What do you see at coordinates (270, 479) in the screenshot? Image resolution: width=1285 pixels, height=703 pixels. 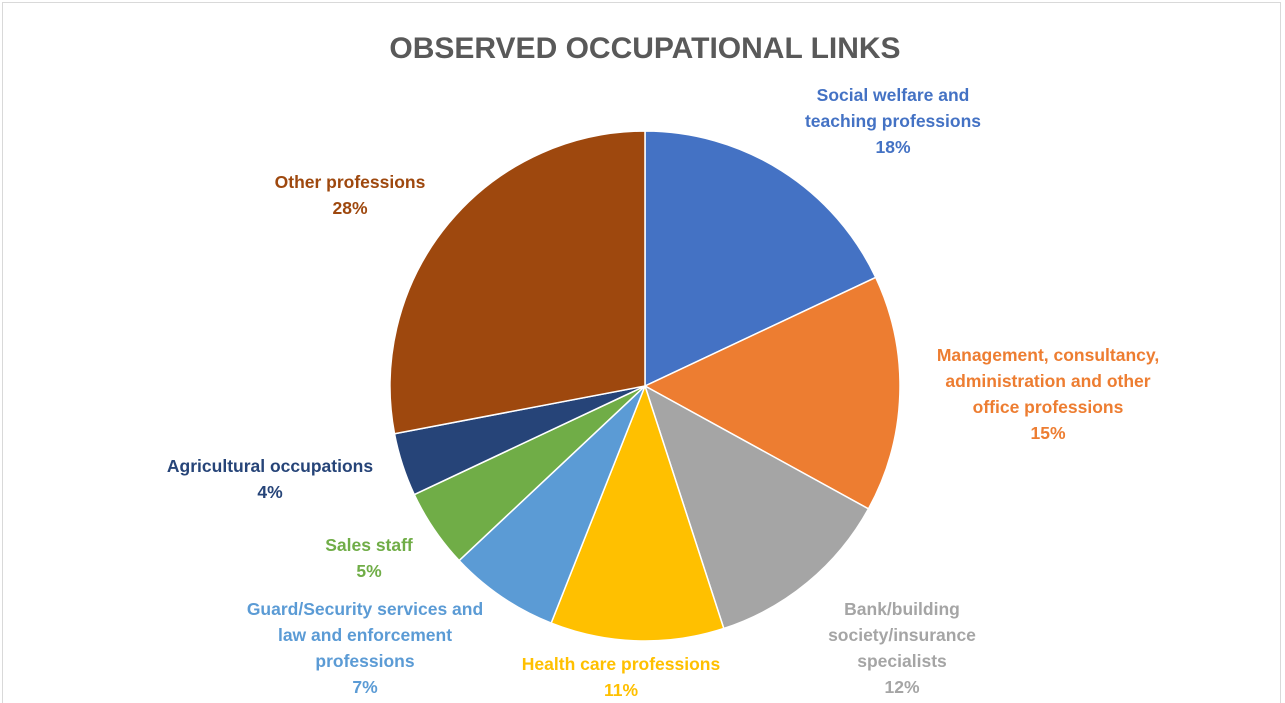 I see `data-label: Agricultural occupations 4%` at bounding box center [270, 479].